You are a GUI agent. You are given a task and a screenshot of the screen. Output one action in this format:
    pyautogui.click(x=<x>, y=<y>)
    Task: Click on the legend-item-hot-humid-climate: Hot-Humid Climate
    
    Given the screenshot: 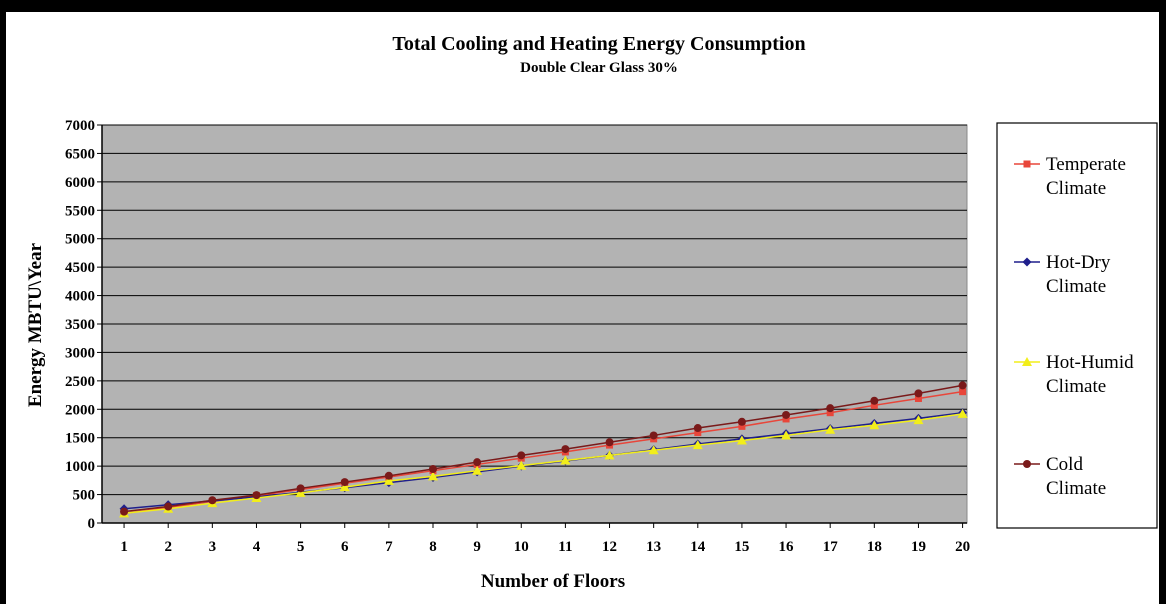 What is the action you would take?
    pyautogui.click(x=1074, y=374)
    